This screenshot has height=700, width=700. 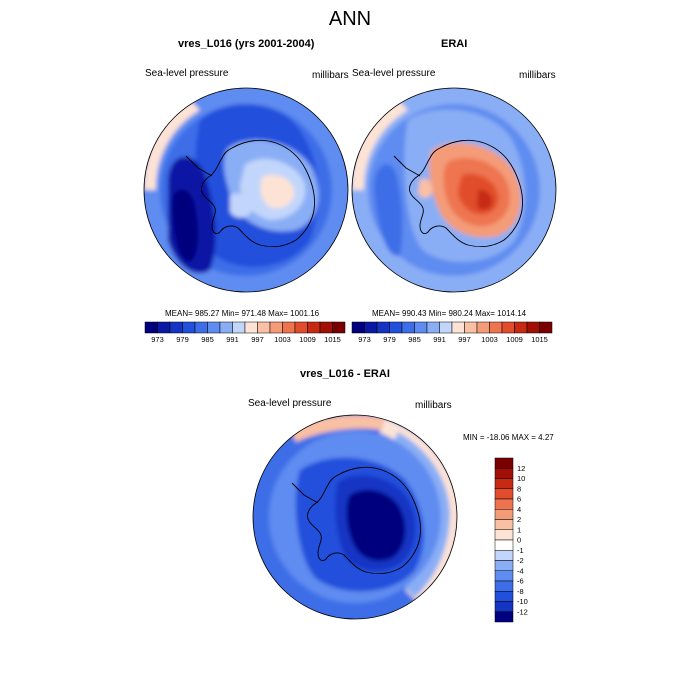 What do you see at coordinates (407, 166) in the screenshot?
I see `mapB-peninsula` at bounding box center [407, 166].